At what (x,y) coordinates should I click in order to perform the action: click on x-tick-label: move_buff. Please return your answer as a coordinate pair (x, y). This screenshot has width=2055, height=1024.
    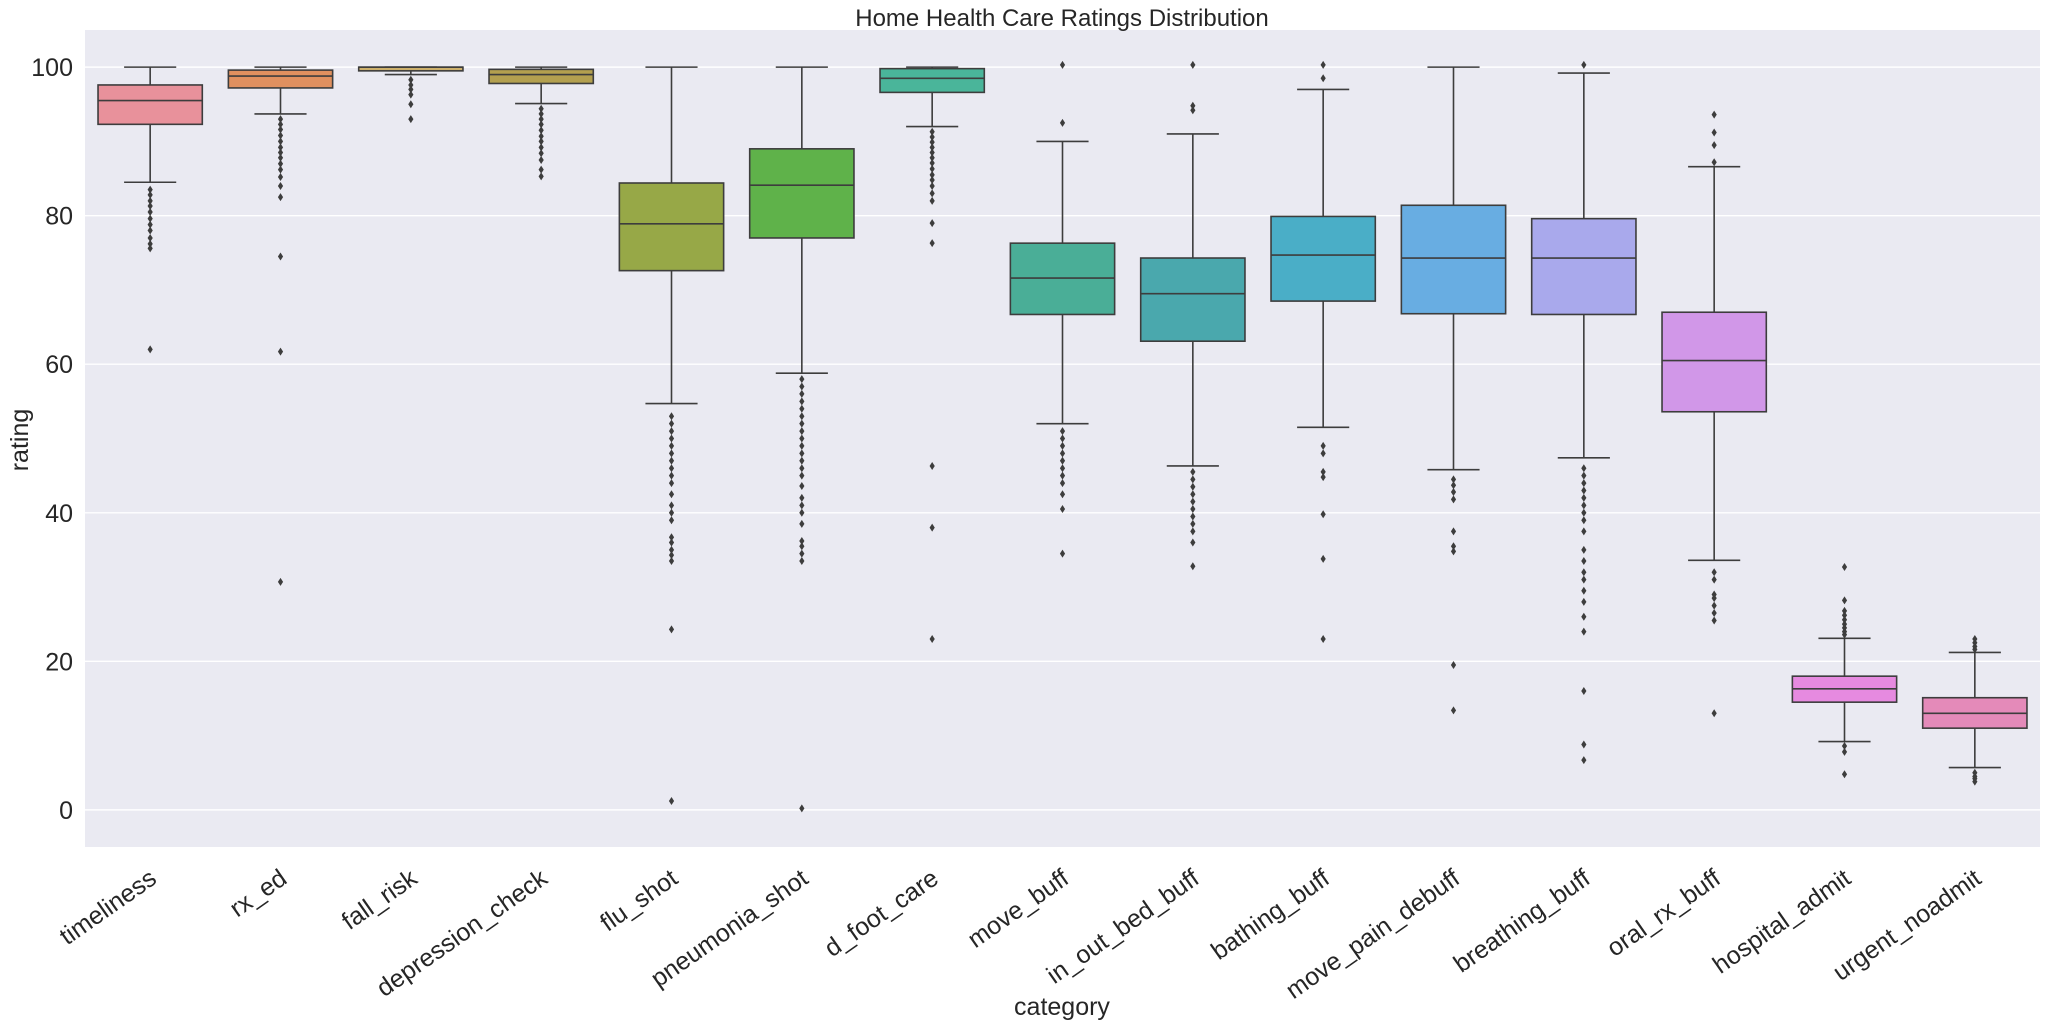
    Looking at the image, I should click on (1018, 909).